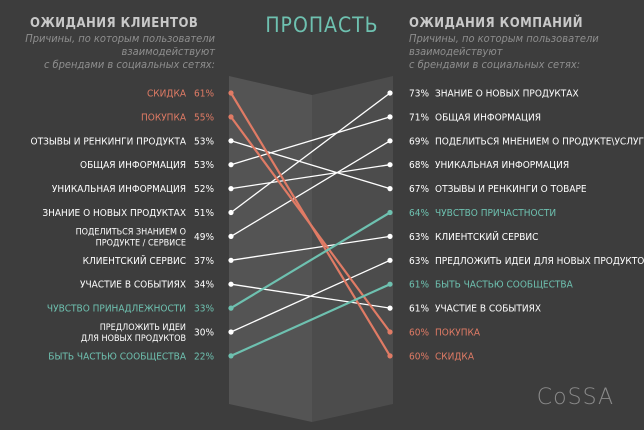 This screenshot has width=644, height=430. I want to click on left-item-label: ПРЕДЛОЖИТЬ ИДЕИ ДЛЯ НОВЫХ ПРОДУКТОВ, so click(133, 333).